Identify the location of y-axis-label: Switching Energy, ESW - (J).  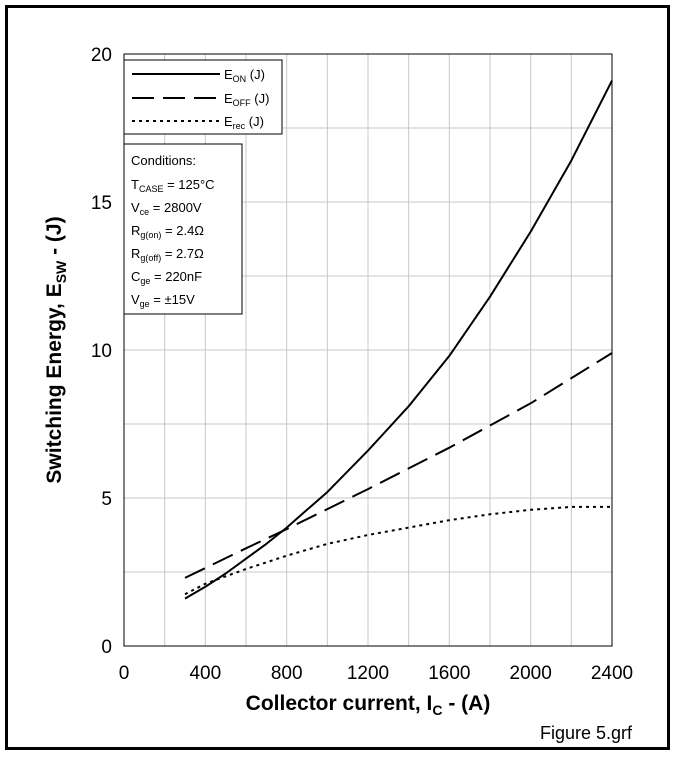
(56, 349).